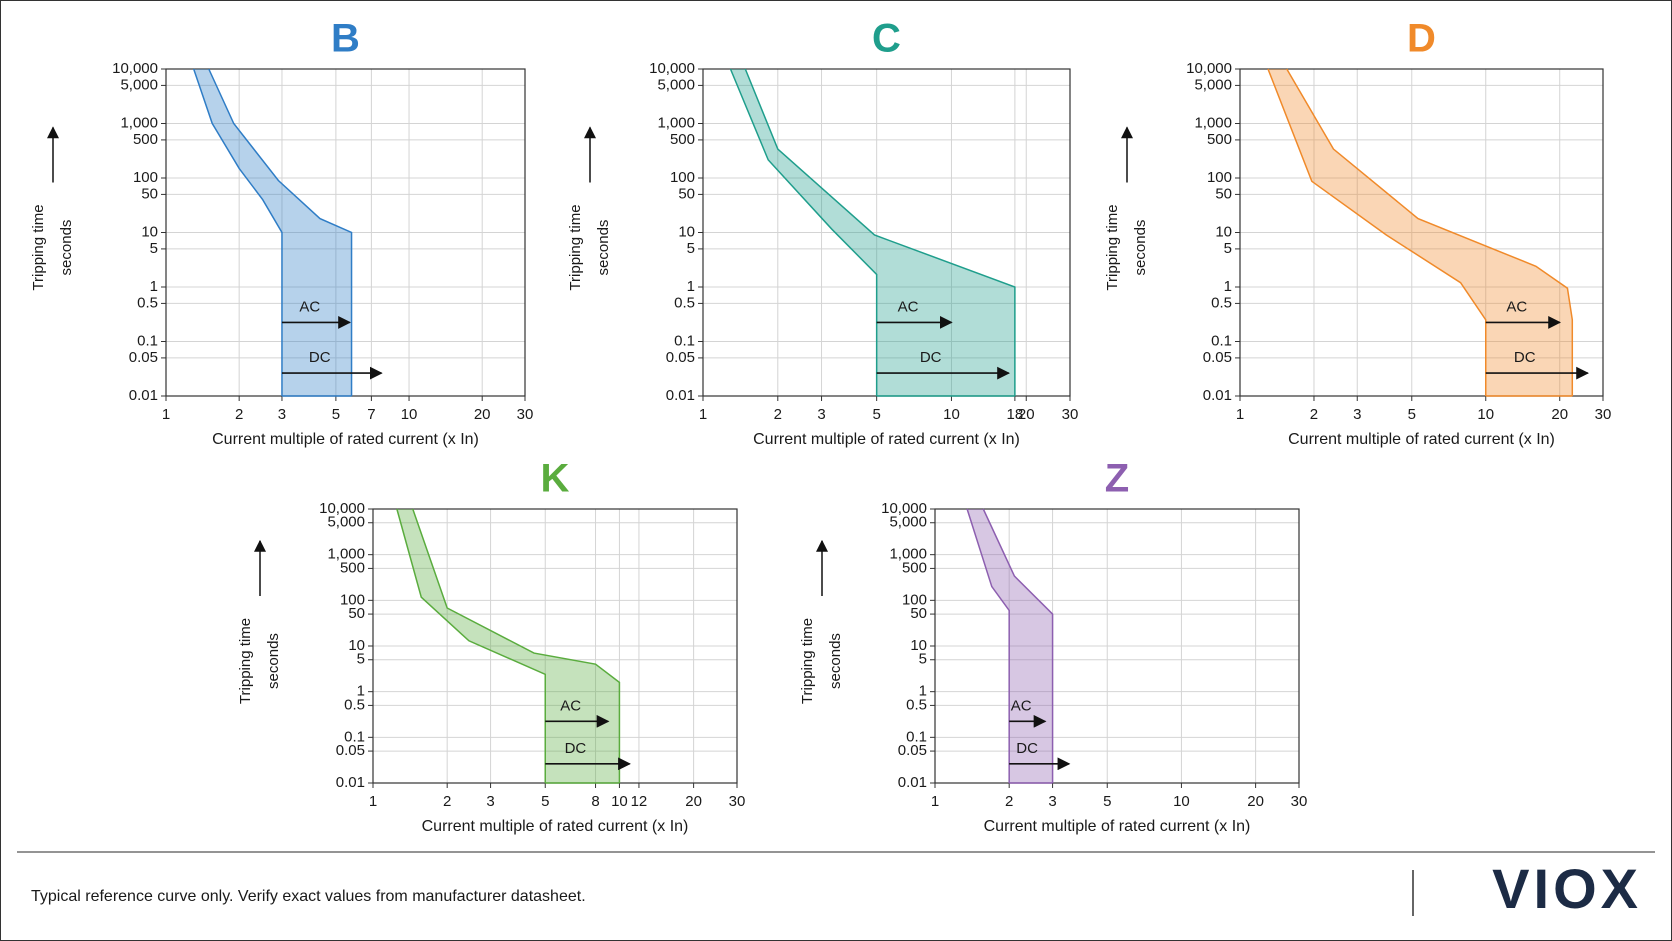 The image size is (1672, 941). I want to click on chart-title: Z, so click(1117, 479).